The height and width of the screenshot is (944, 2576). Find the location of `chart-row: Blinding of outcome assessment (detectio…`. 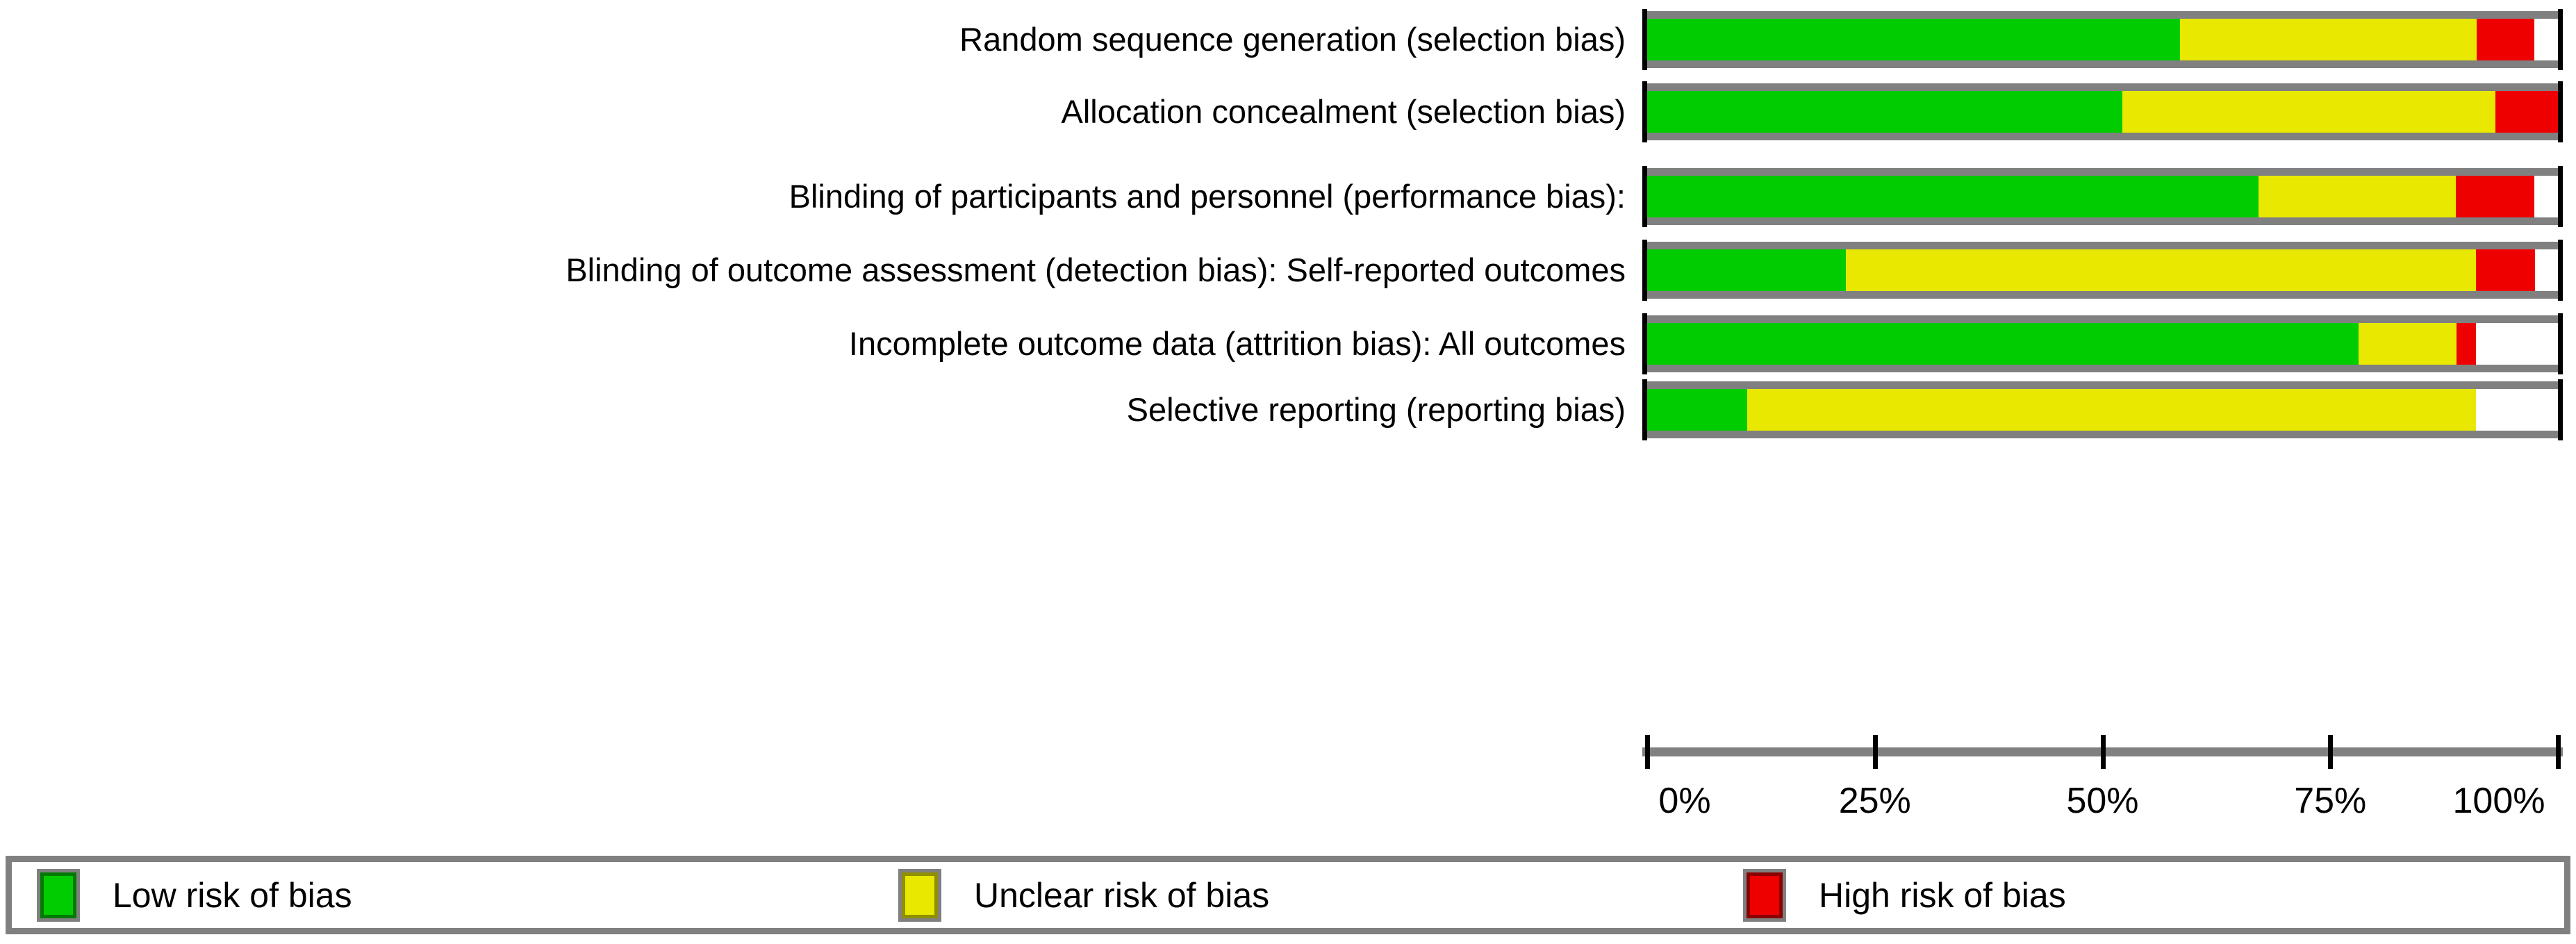

chart-row: Blinding of outcome assessment (detectio… is located at coordinates (1288, 270).